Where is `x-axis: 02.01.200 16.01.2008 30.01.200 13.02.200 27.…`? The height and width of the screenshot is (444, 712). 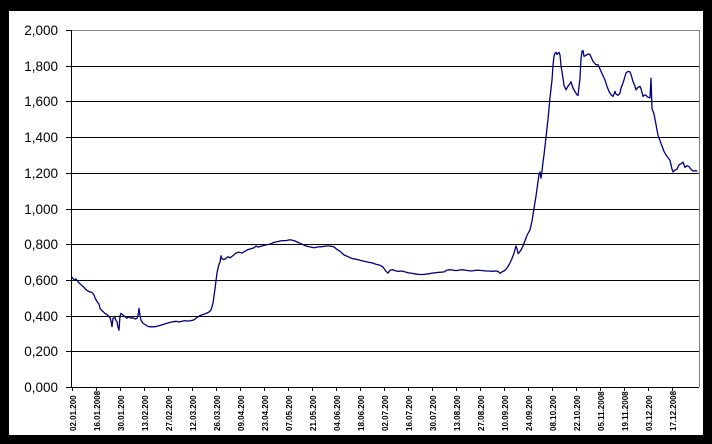
x-axis: 02.01.200 16.01.2008 30.01.200 13.02.200 27.… is located at coordinates (384, 409).